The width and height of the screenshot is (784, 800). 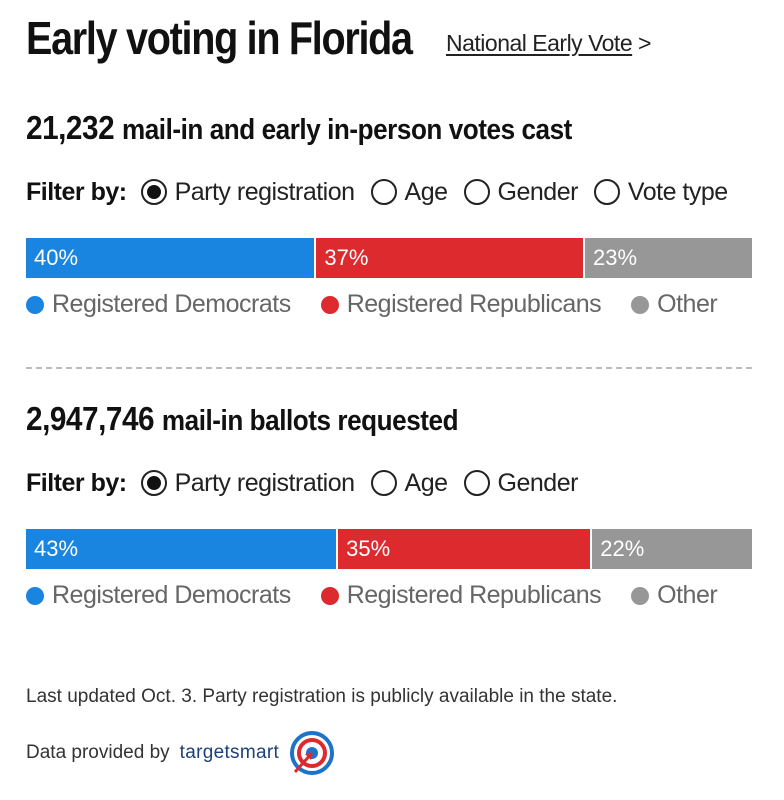 What do you see at coordinates (171, 258) in the screenshot?
I see `bar-segment: 40%` at bounding box center [171, 258].